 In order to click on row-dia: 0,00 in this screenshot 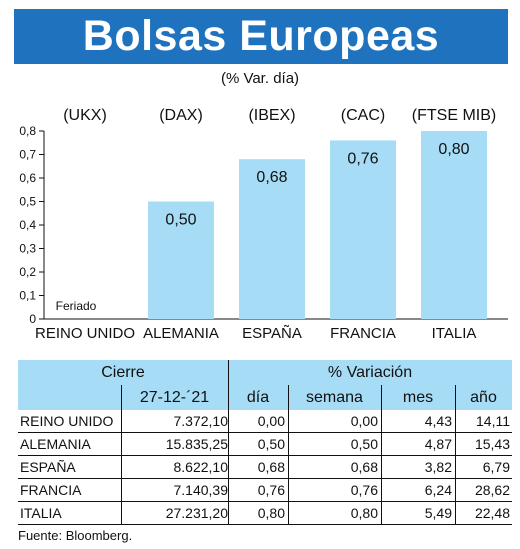, I will do `click(271, 421)`.